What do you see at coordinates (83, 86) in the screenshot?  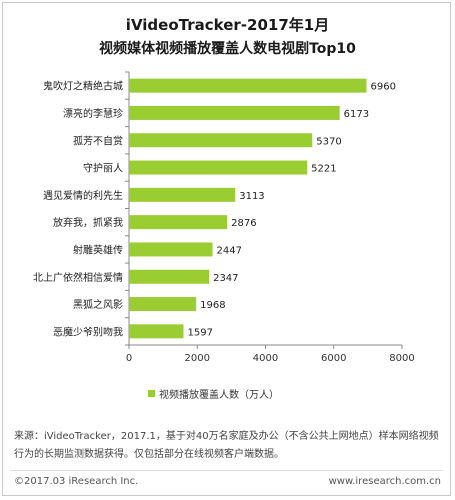 I see `category-label: 鬼吹灯之精绝古城` at bounding box center [83, 86].